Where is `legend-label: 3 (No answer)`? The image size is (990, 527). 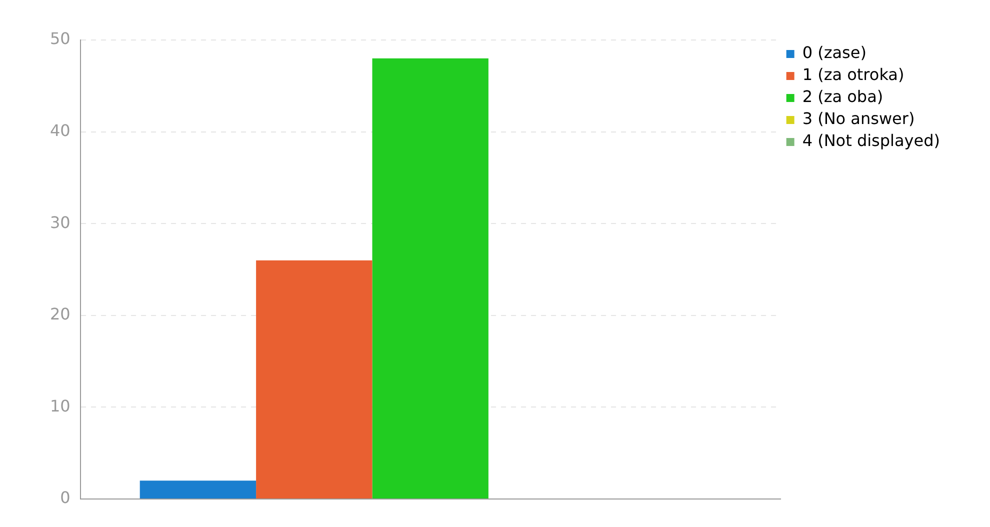
legend-label: 3 (No answer) is located at coordinates (858, 118).